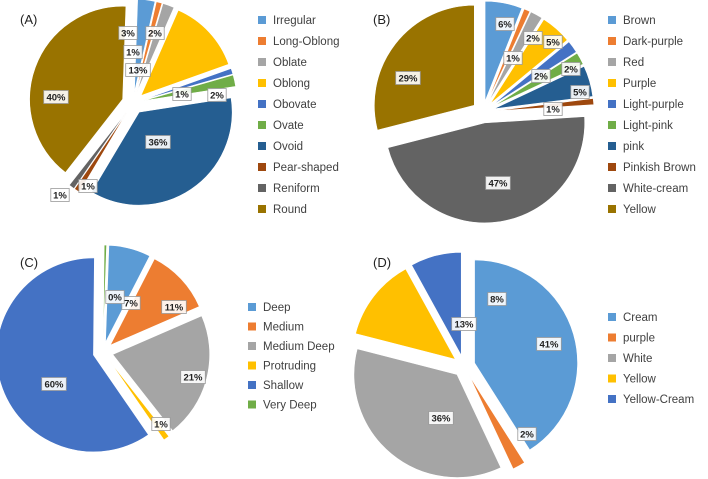  Describe the element at coordinates (185, 53) in the screenshot. I see `pie-slice-oblong` at that location.